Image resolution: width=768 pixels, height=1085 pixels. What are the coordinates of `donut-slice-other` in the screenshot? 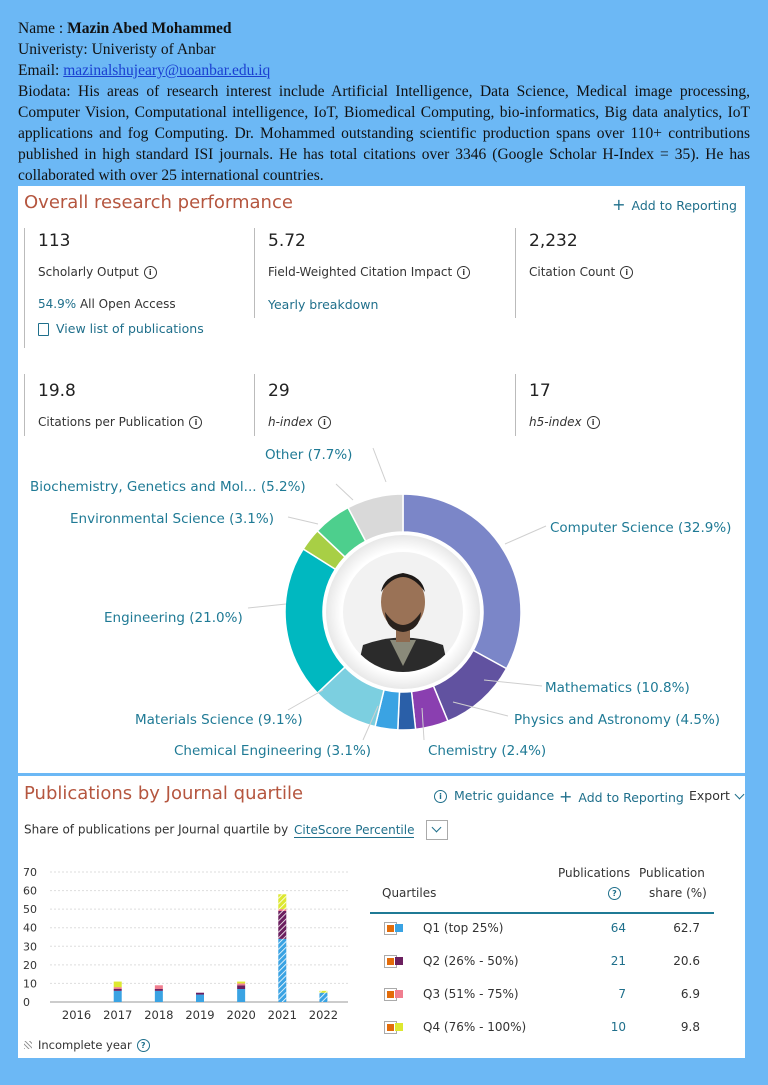 It's located at (375, 518).